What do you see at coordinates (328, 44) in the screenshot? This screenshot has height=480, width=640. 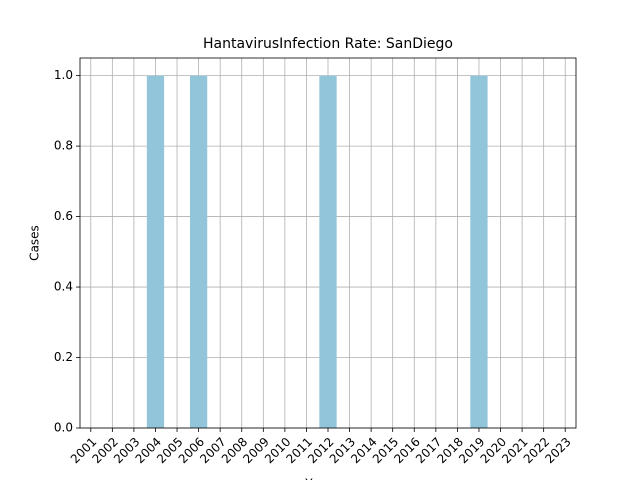 I see `chart-title: HantavirusInfection Rate: SanDiego` at bounding box center [328, 44].